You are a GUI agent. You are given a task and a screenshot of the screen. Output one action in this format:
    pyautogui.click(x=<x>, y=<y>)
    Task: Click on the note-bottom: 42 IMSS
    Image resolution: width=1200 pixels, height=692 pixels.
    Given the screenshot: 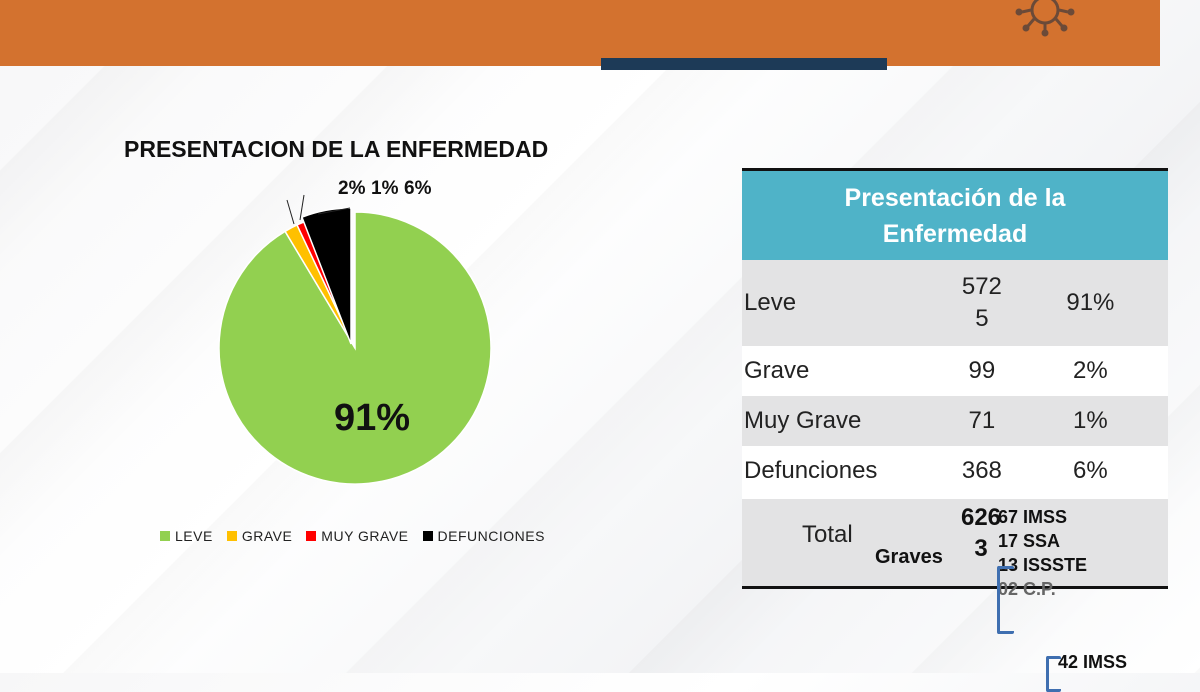 What is the action you would take?
    pyautogui.click(x=1093, y=662)
    